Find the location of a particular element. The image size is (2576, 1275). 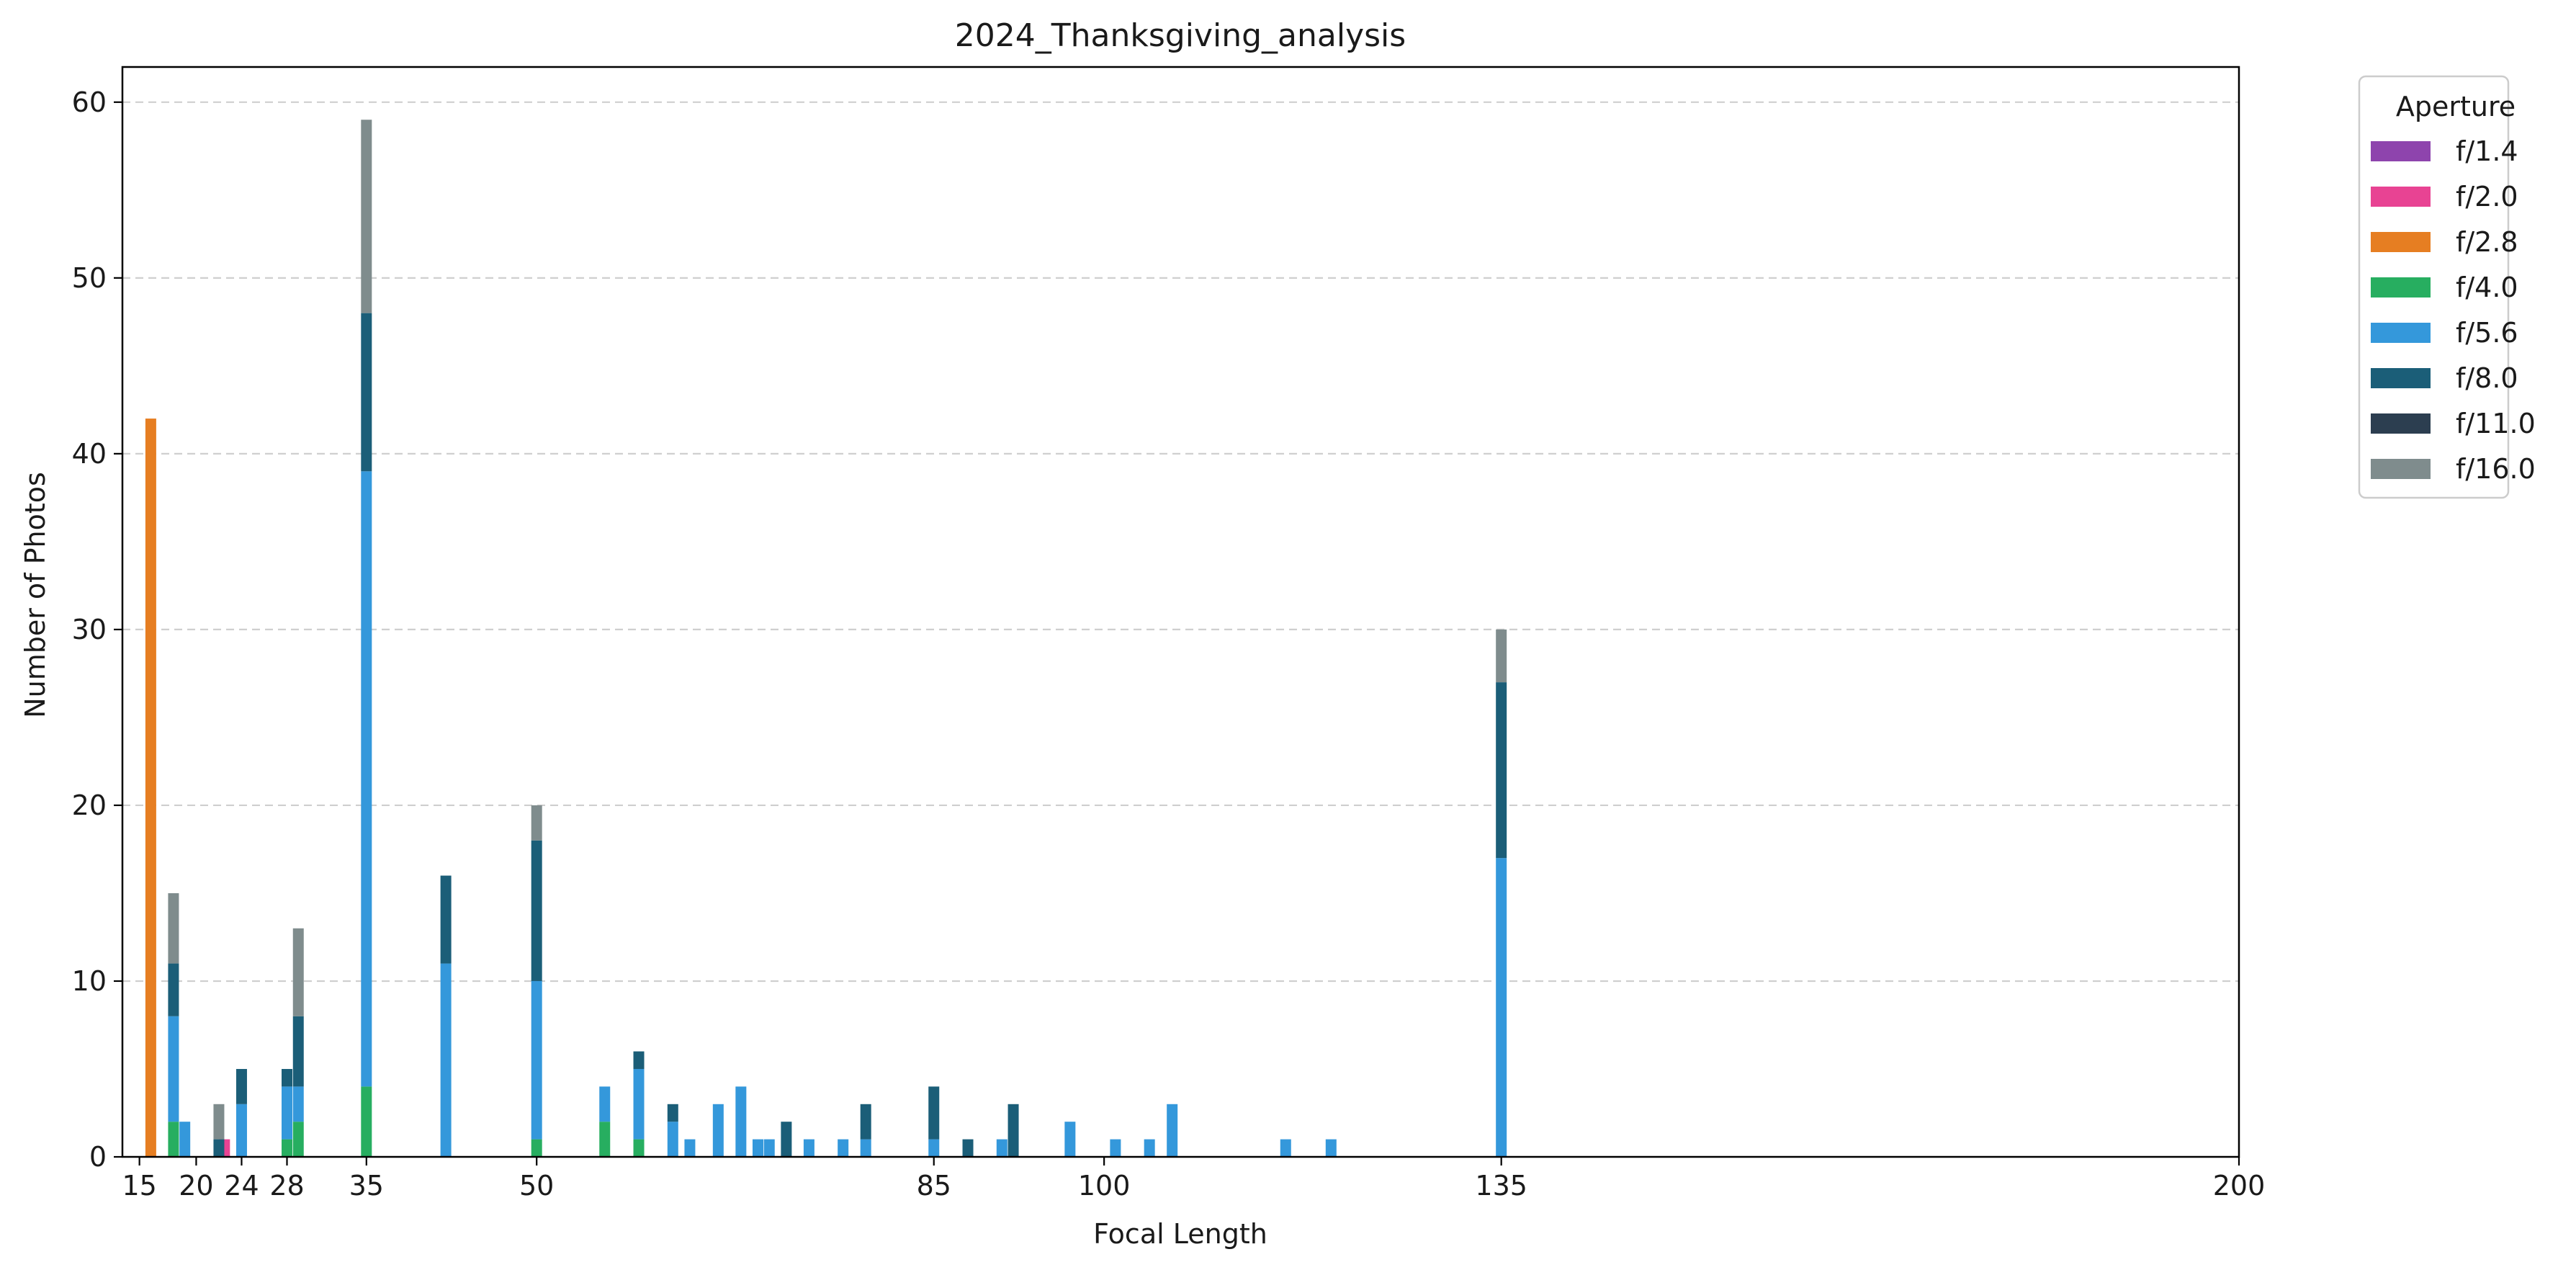

y-tick-label: 30 is located at coordinates (89, 629).